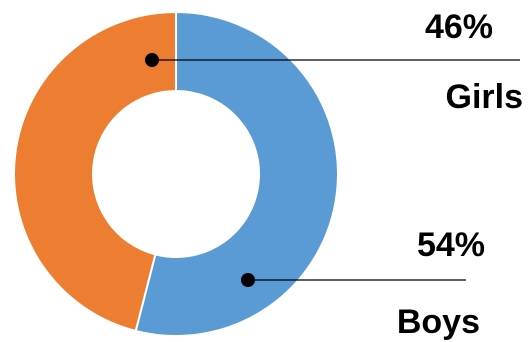 The width and height of the screenshot is (528, 342). Describe the element at coordinates (248, 280) in the screenshot. I see `leader-dot-boys` at that location.